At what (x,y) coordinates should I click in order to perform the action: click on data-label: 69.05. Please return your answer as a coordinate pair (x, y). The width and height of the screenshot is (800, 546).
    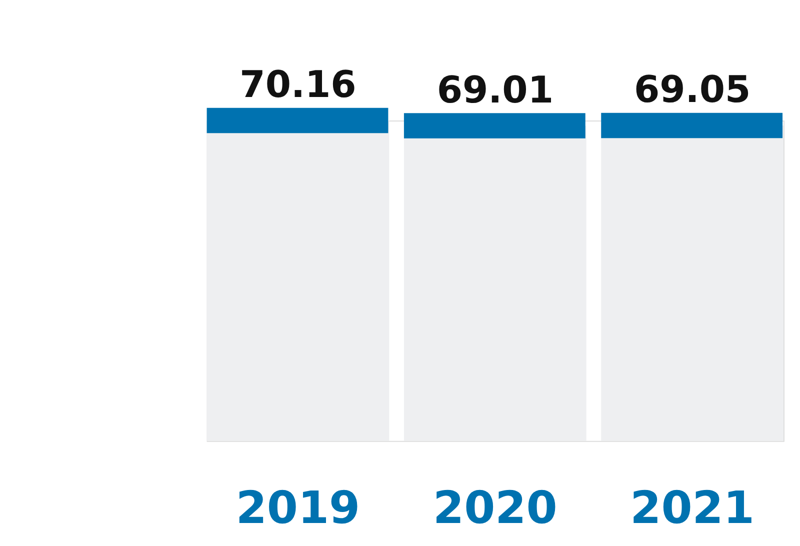
    Looking at the image, I should click on (692, 90).